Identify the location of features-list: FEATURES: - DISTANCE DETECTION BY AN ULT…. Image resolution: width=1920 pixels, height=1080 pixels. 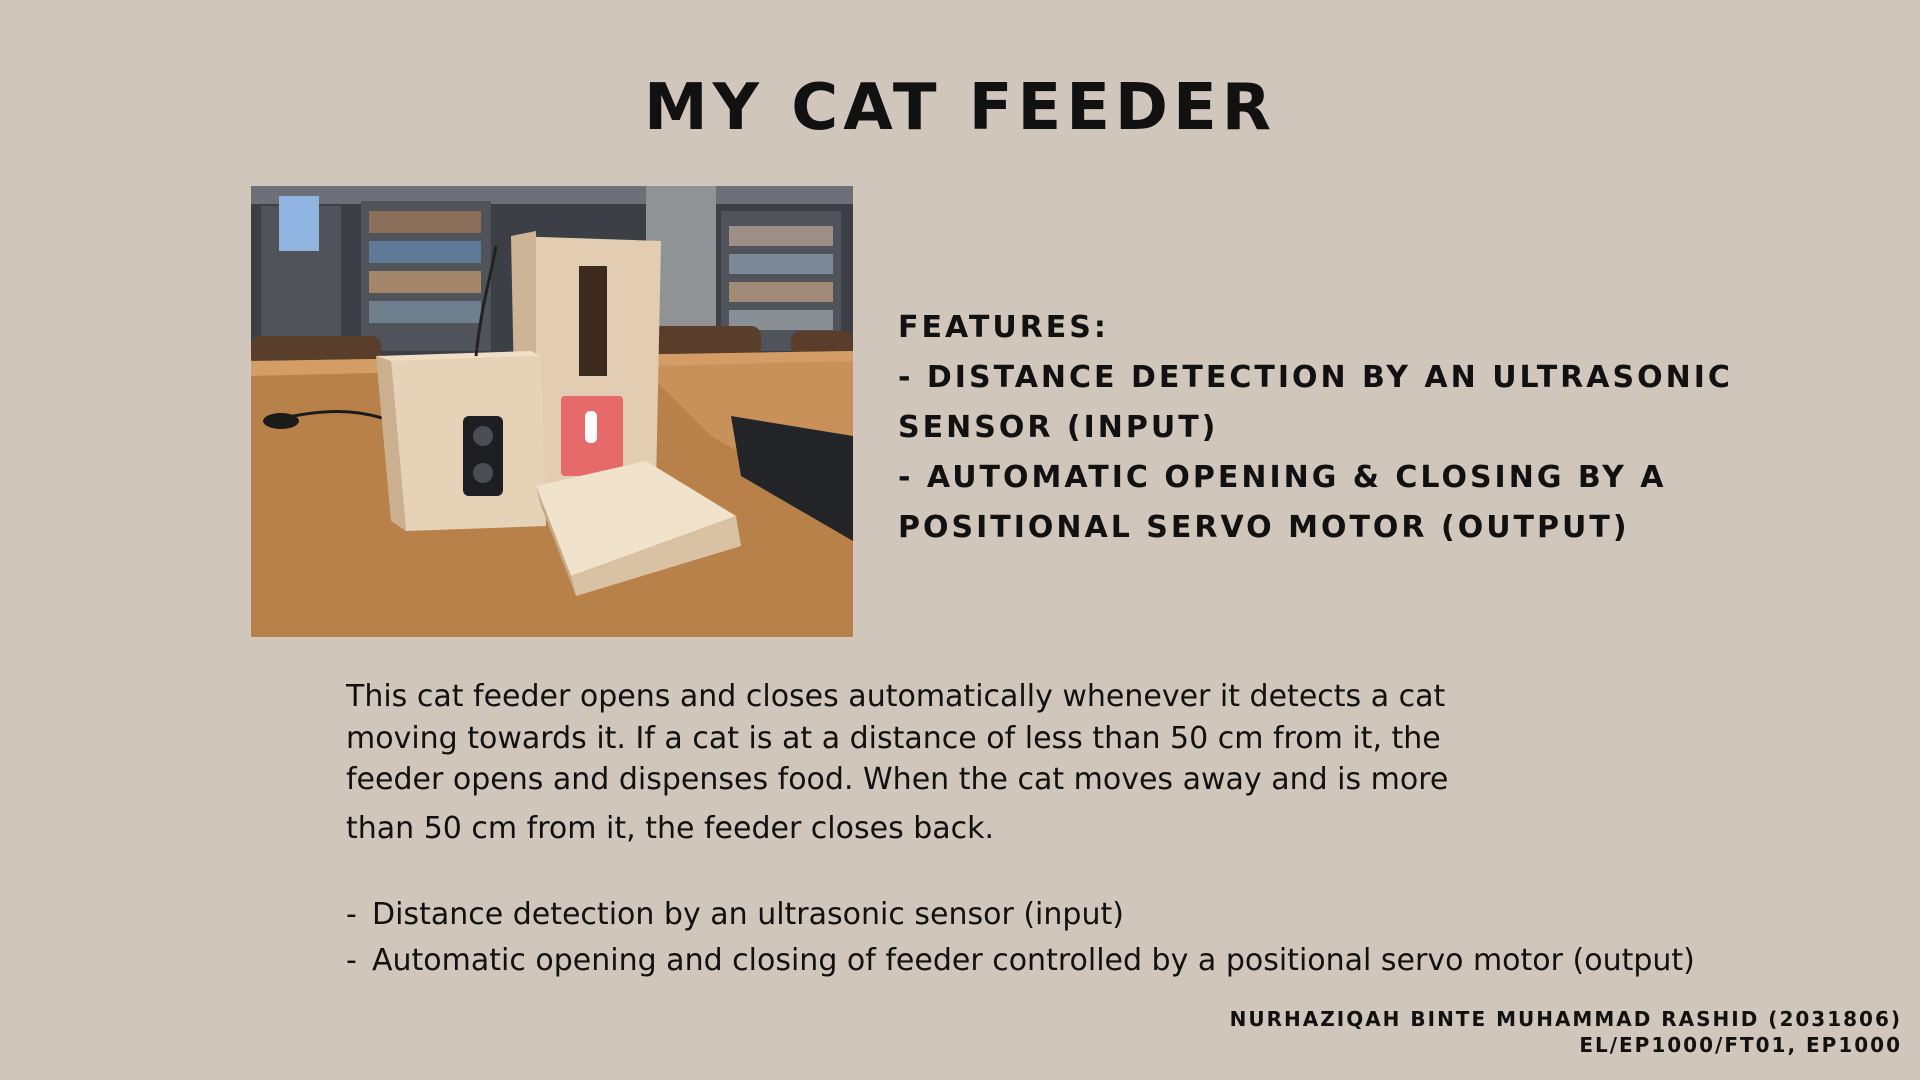
(1338, 428).